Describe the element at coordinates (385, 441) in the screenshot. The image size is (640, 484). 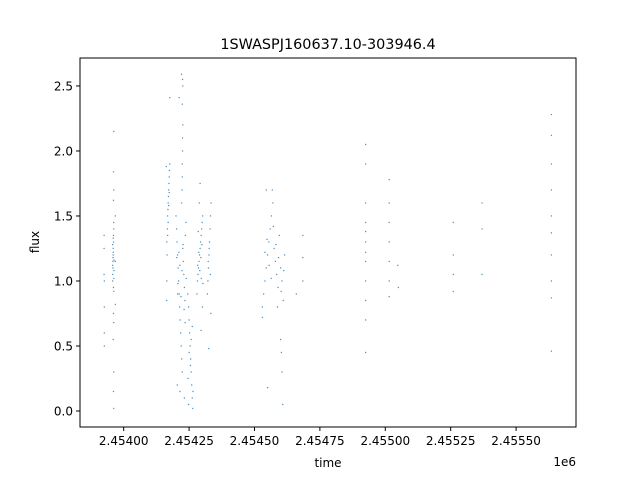
I see `x-tick-label: 2.45500` at that location.